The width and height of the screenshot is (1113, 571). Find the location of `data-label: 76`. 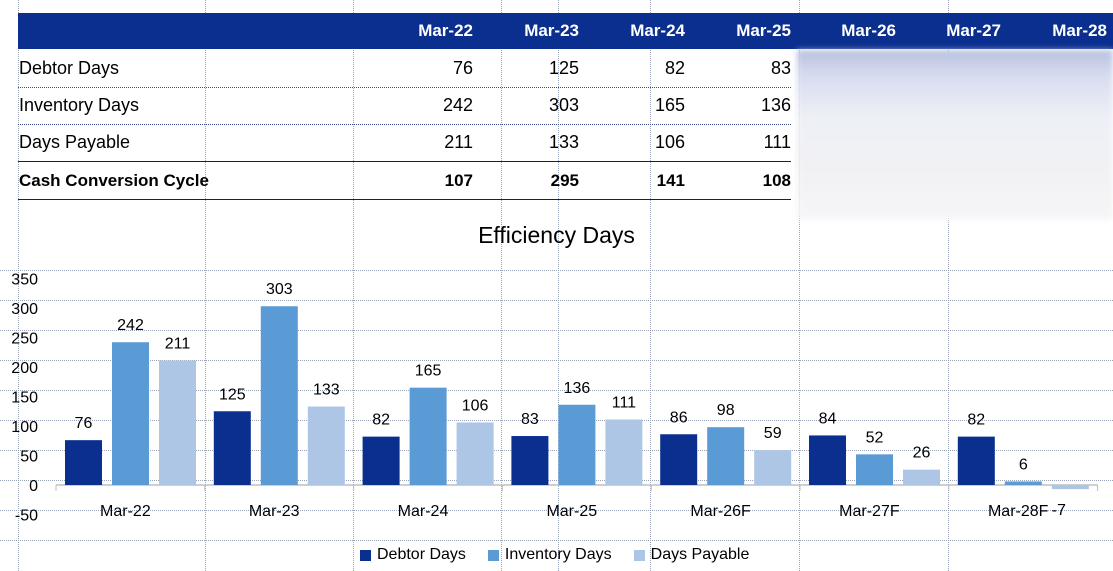

data-label: 76 is located at coordinates (84, 423).